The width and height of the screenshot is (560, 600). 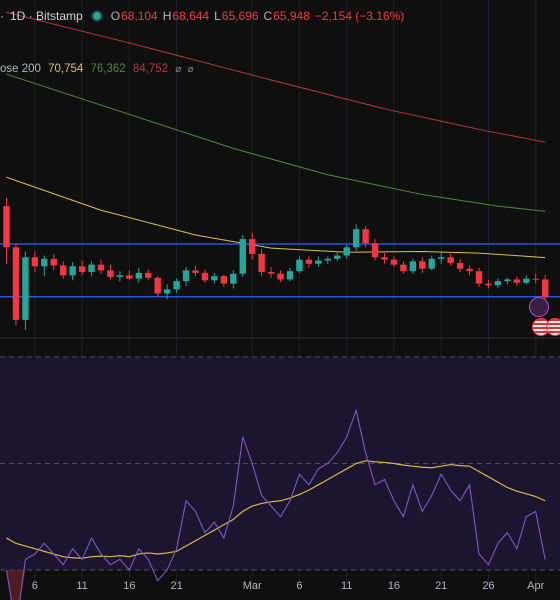 I want to click on high-key: H, so click(x=167, y=16).